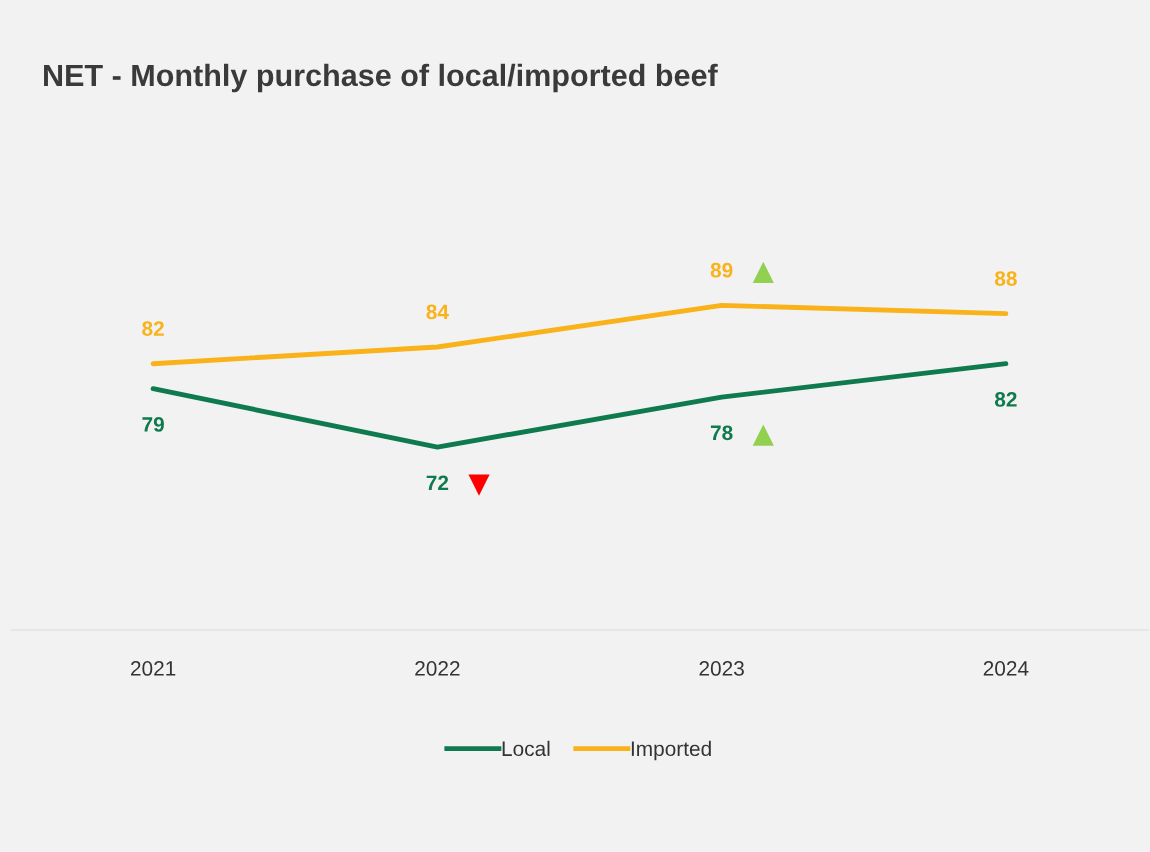 This screenshot has width=1150, height=852. Describe the element at coordinates (721, 270) in the screenshot. I see `data-label: 89` at that location.